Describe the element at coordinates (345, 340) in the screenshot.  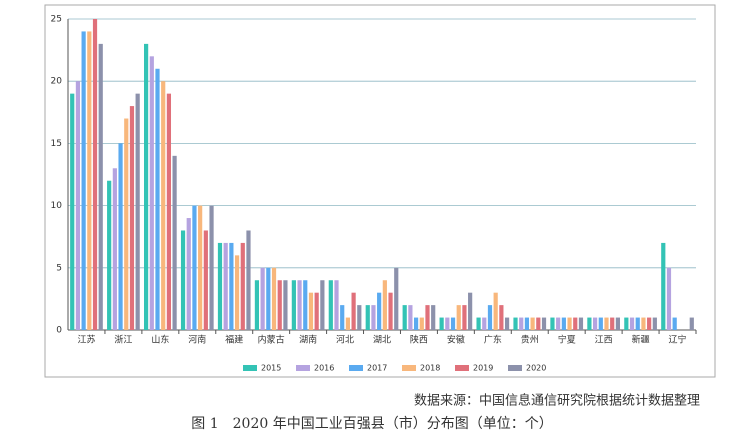
I see `x-tick-label: 河北` at that location.